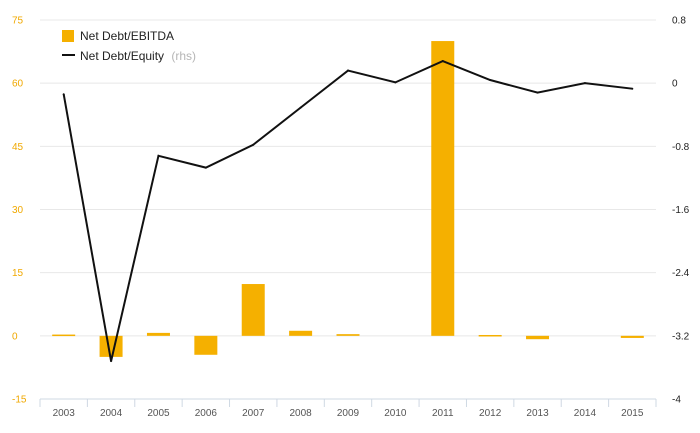 The image size is (700, 433). Describe the element at coordinates (18, 21) in the screenshot. I see `y-left-tick-label: 75` at that location.